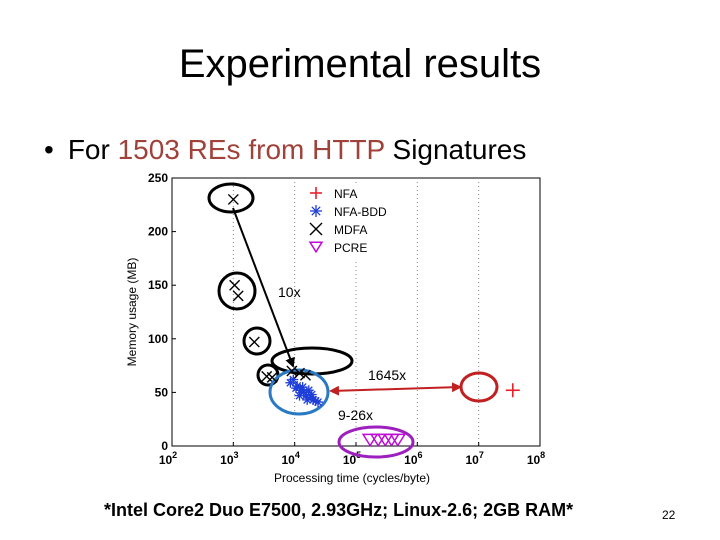 The width and height of the screenshot is (720, 540). I want to click on y-tick-label: 50, so click(162, 392).